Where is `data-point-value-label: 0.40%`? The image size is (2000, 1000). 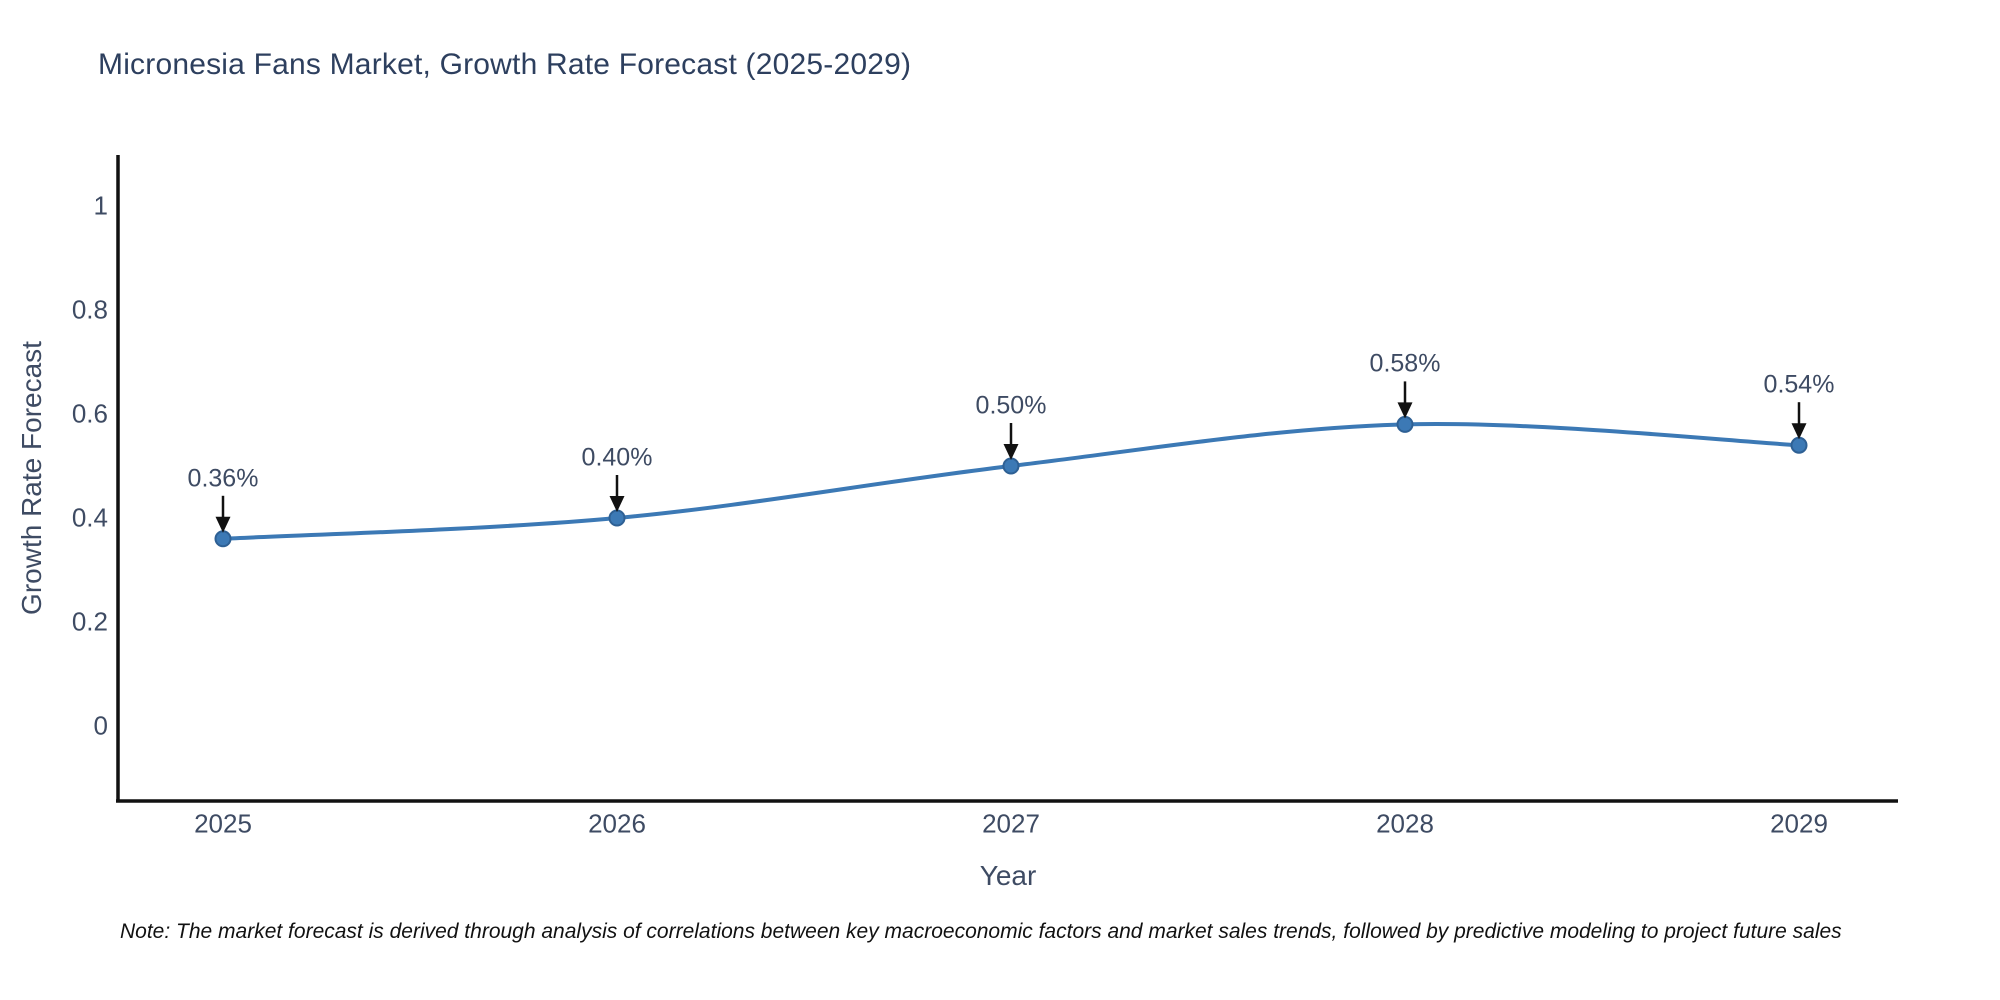
data-point-value-label: 0.40% is located at coordinates (617, 457).